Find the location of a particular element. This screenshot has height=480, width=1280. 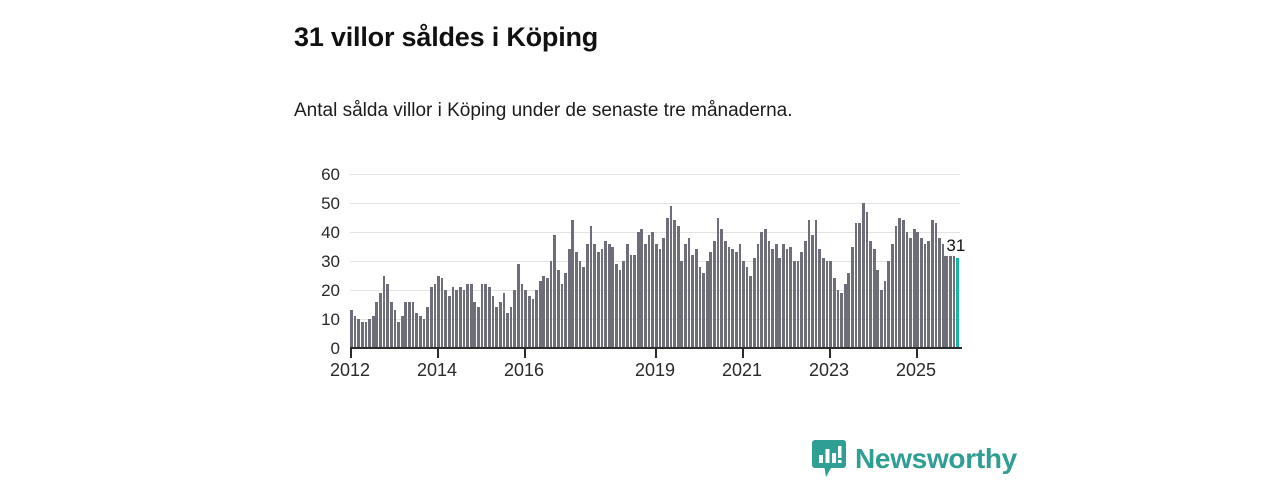

bar-chart-speech-bubble-icon is located at coordinates (829, 458).